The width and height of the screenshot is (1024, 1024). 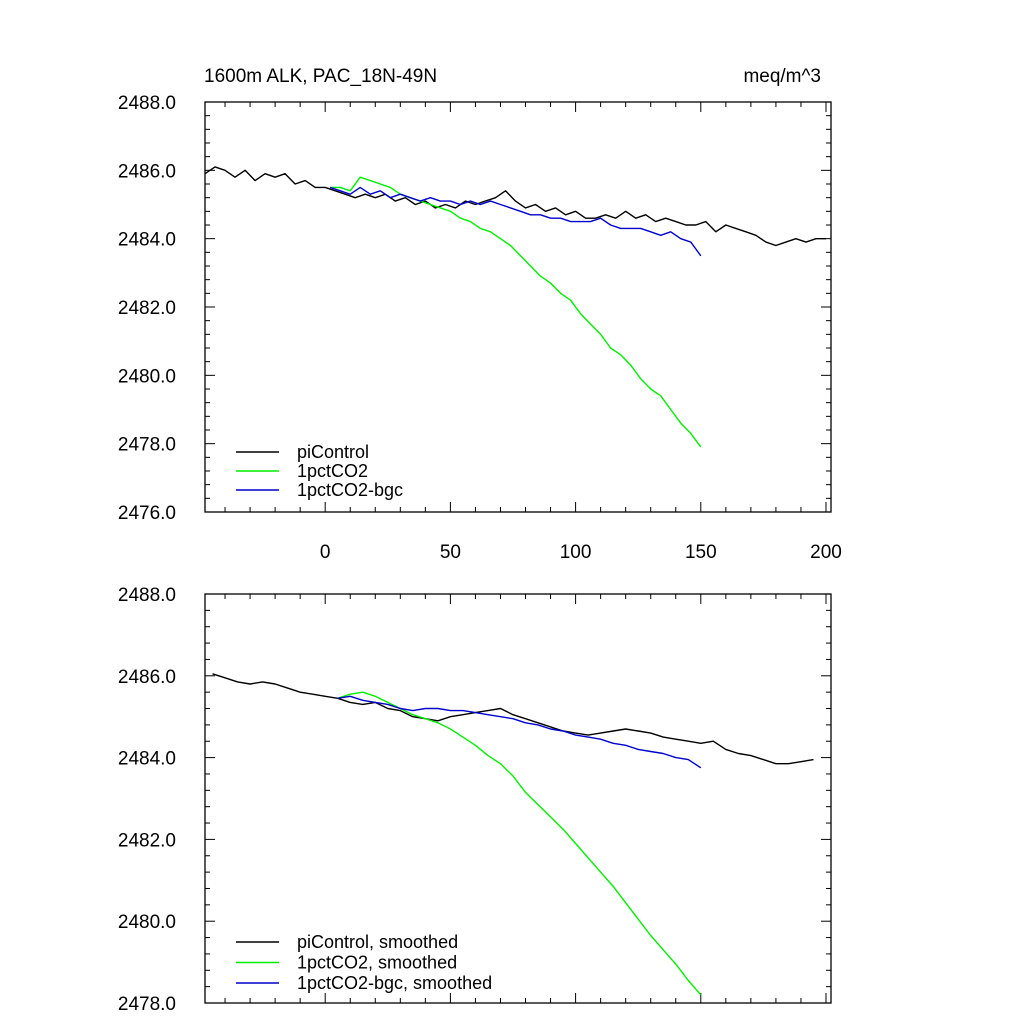 I want to click on units-label: meq/m^3, so click(x=782, y=76).